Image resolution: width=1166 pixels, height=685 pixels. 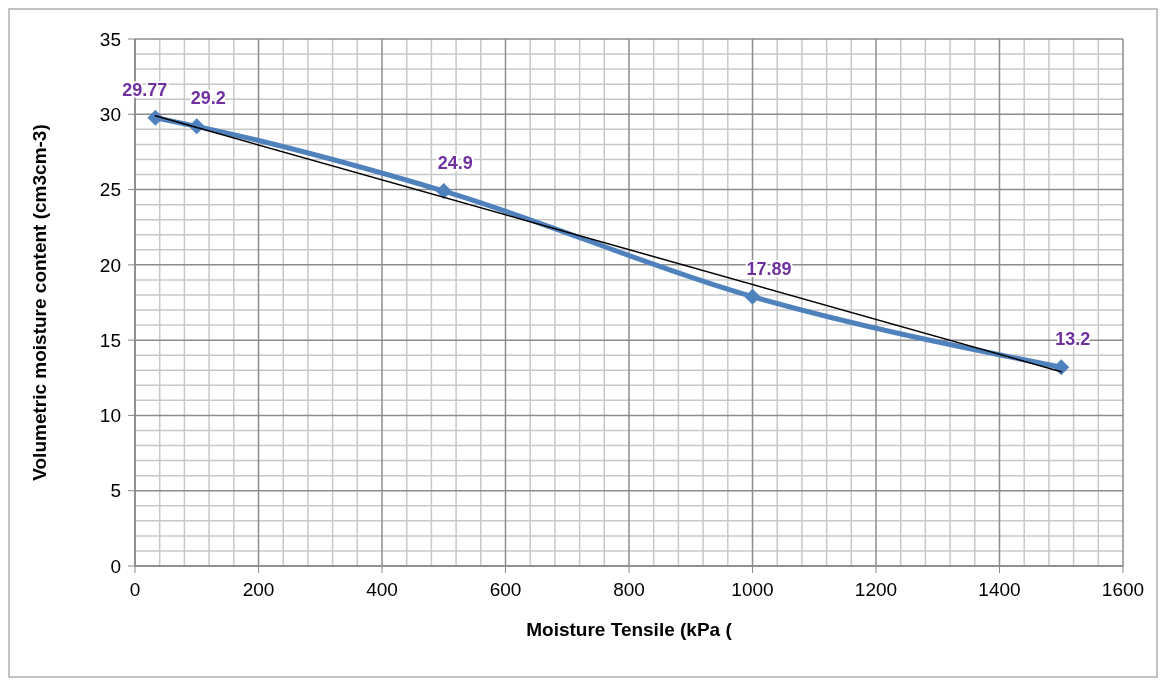 I want to click on y-tick-label: 30, so click(x=110, y=114).